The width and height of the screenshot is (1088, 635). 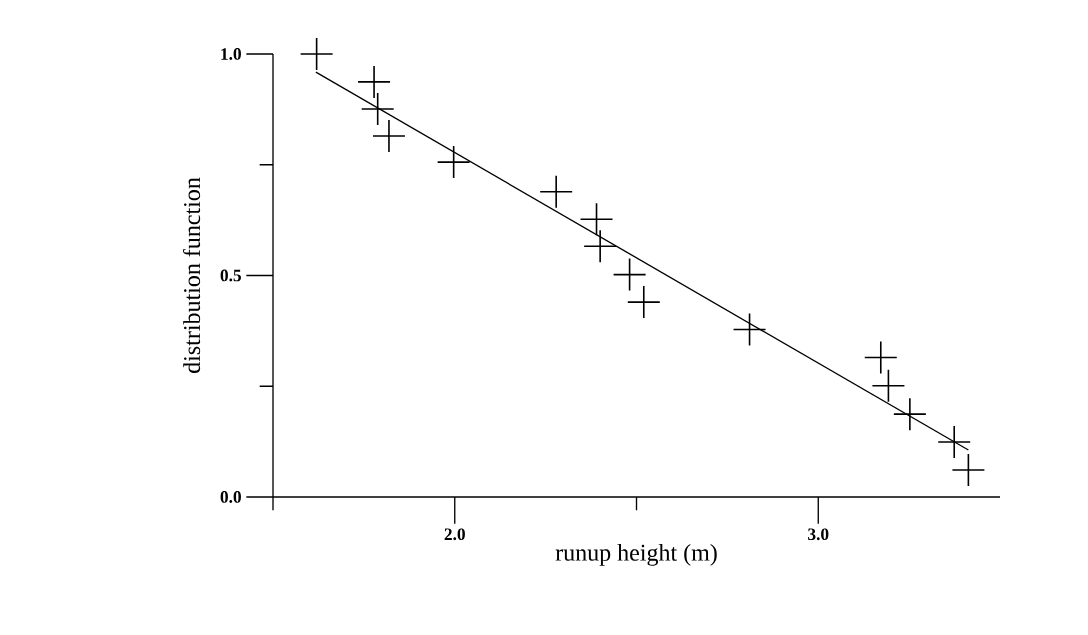 I want to click on x-tick-label: 3.0, so click(x=818, y=534).